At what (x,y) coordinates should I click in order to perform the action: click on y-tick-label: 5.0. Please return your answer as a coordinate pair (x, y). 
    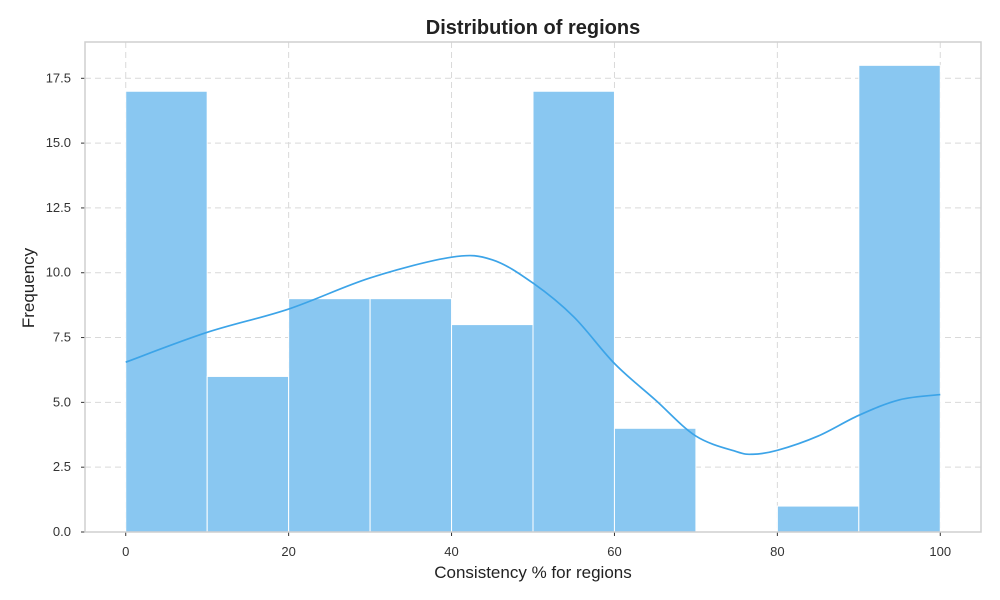
    Looking at the image, I should click on (62, 401).